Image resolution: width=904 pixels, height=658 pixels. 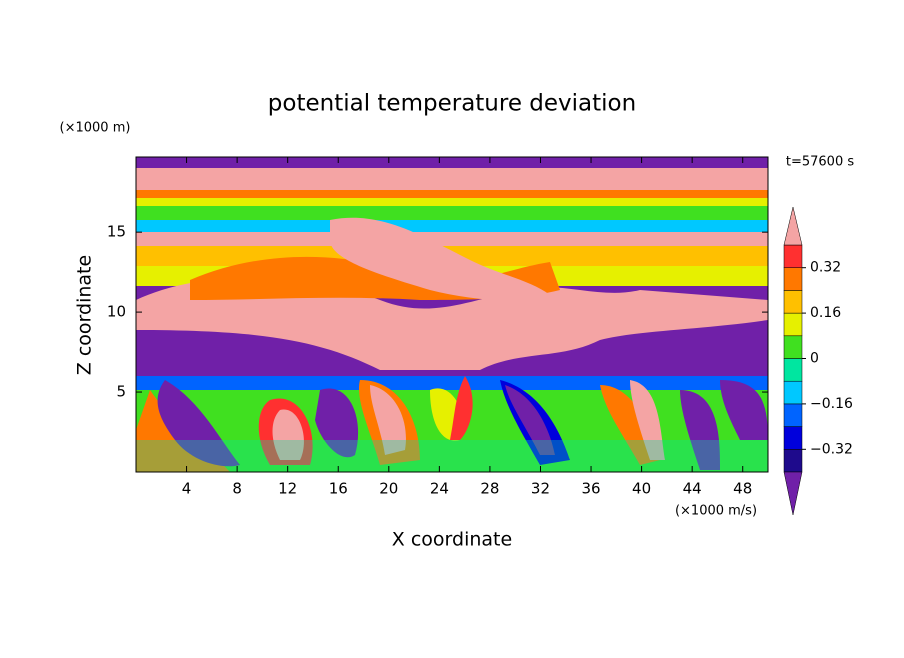 I want to click on x-axis-label: X coordinate, so click(x=452, y=540).